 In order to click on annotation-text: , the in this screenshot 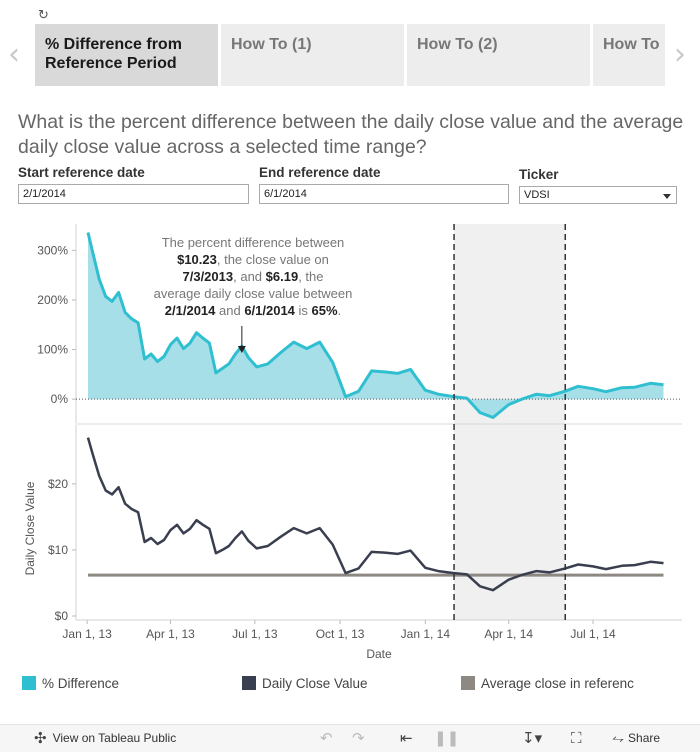, I will do `click(310, 276)`.